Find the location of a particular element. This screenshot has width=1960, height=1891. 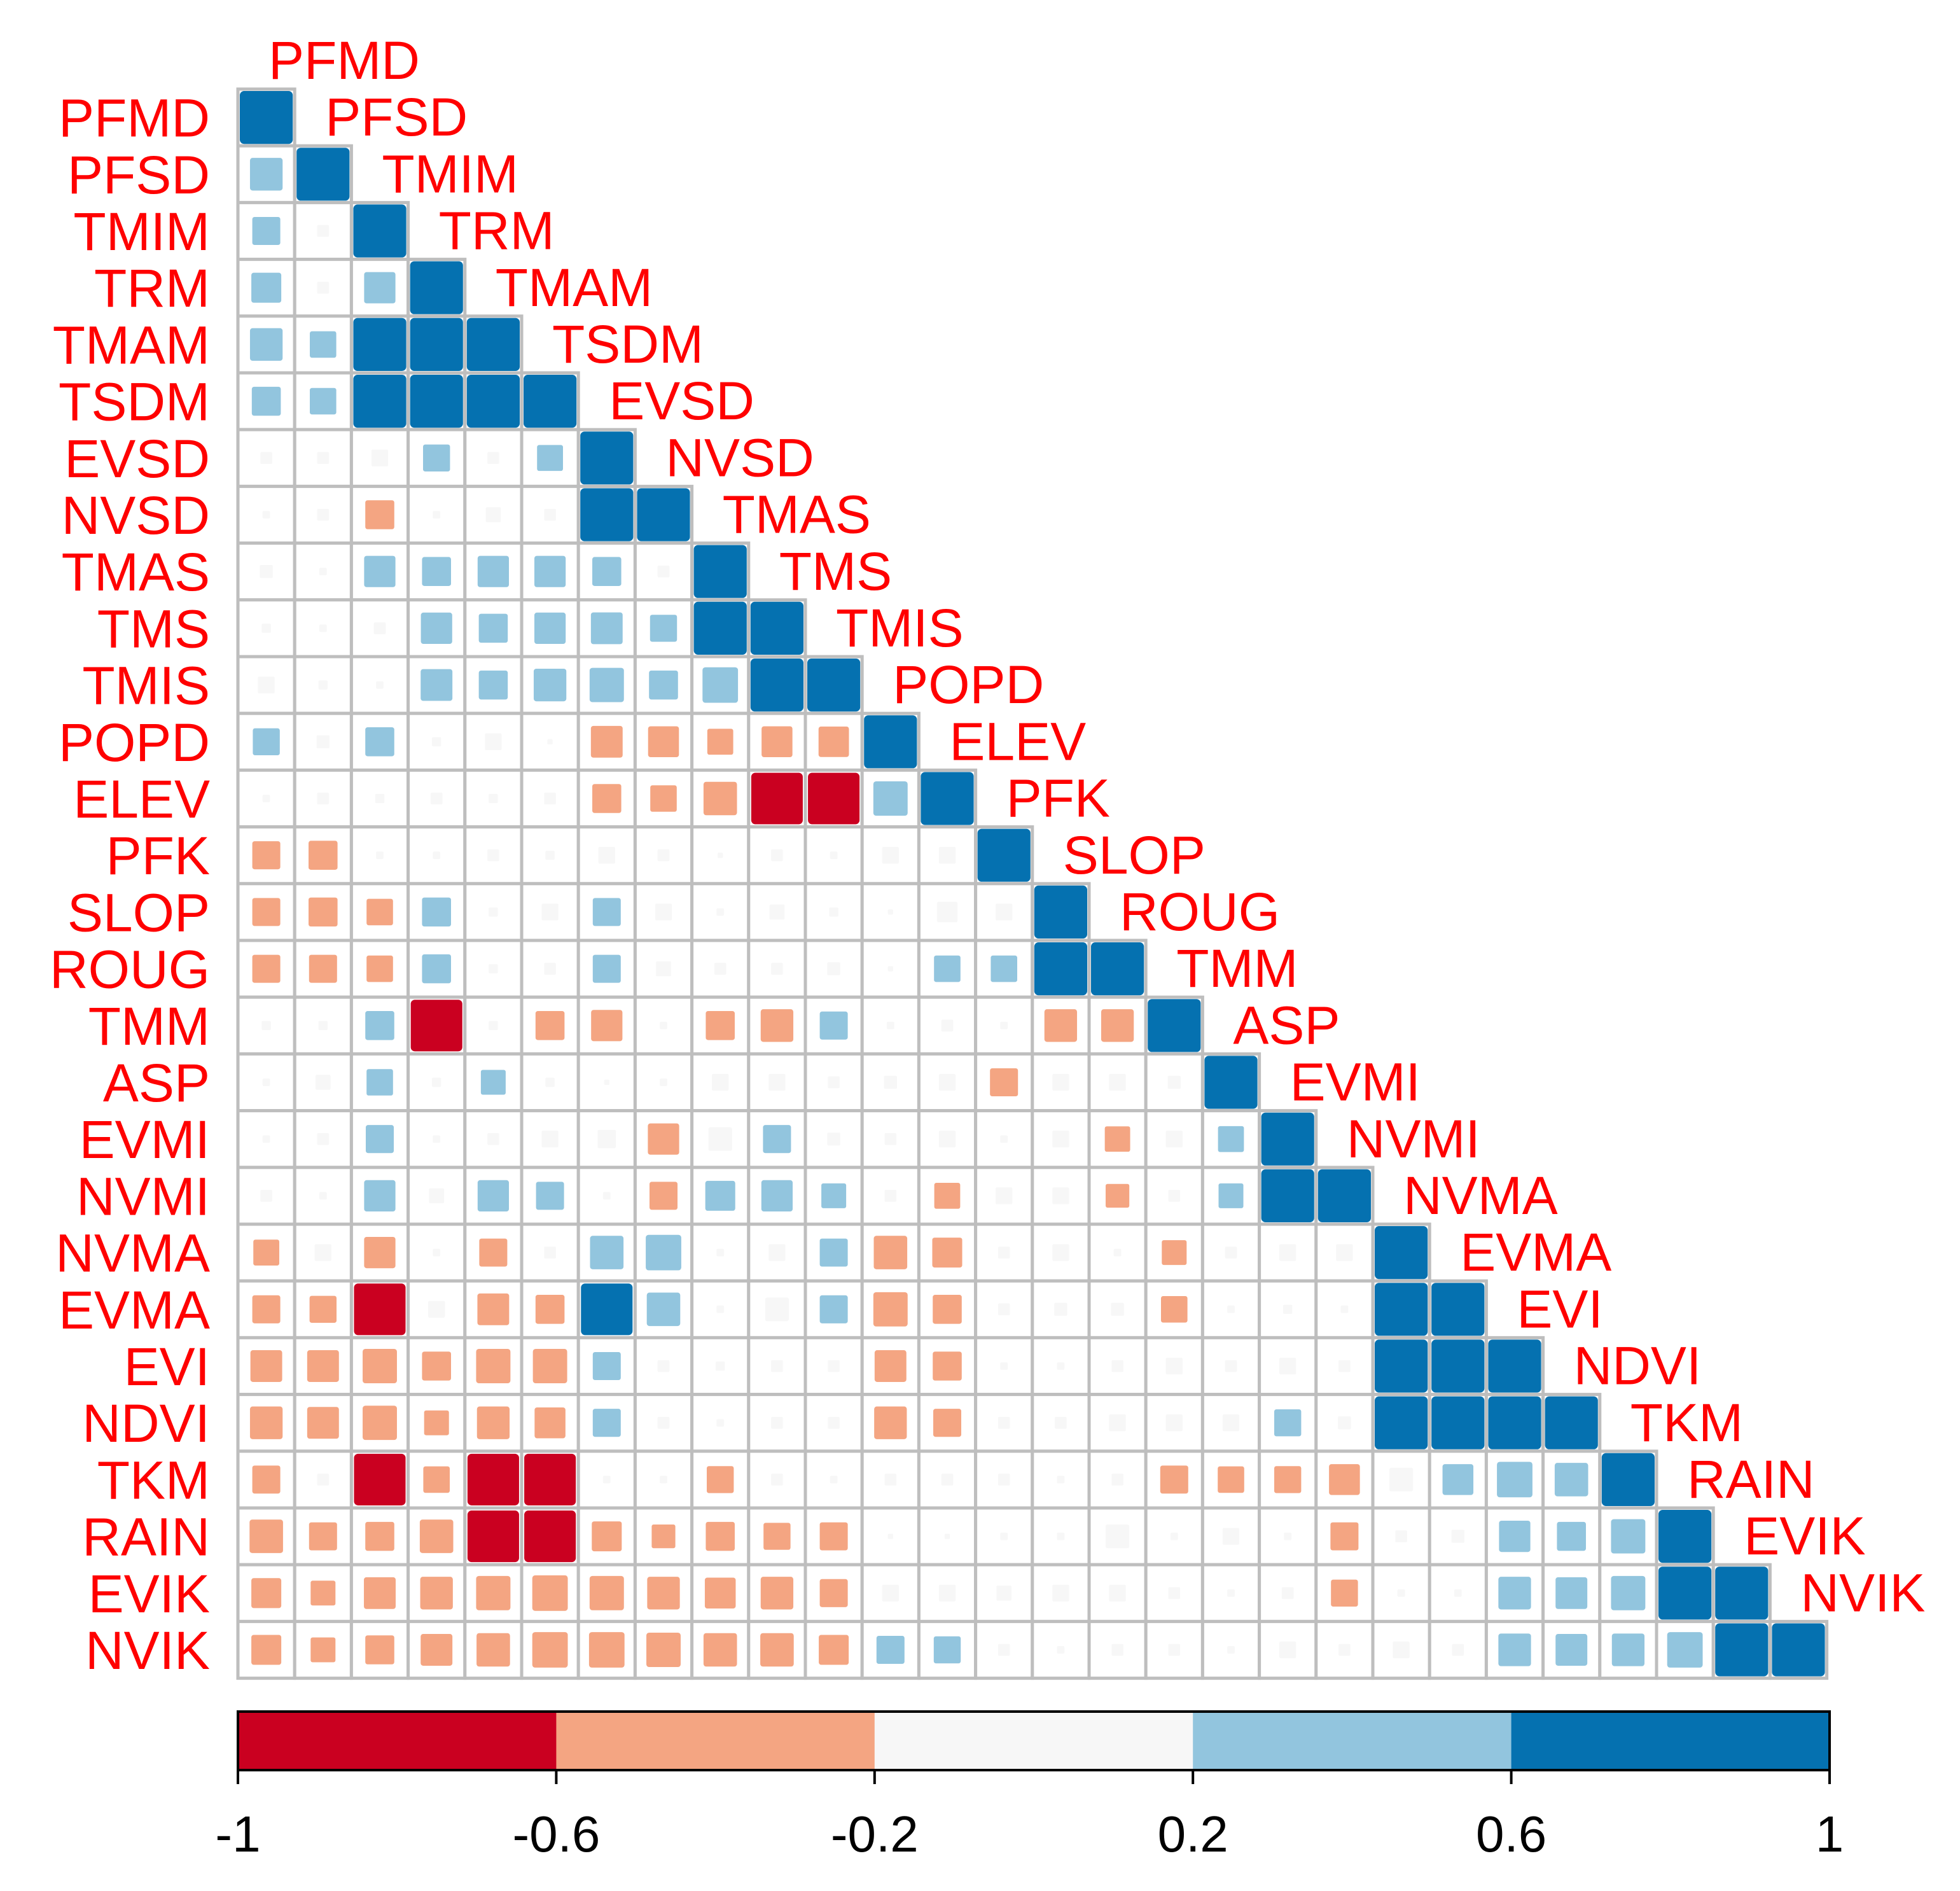

corr-square-NVMA-NVMA is located at coordinates (1401, 1253).